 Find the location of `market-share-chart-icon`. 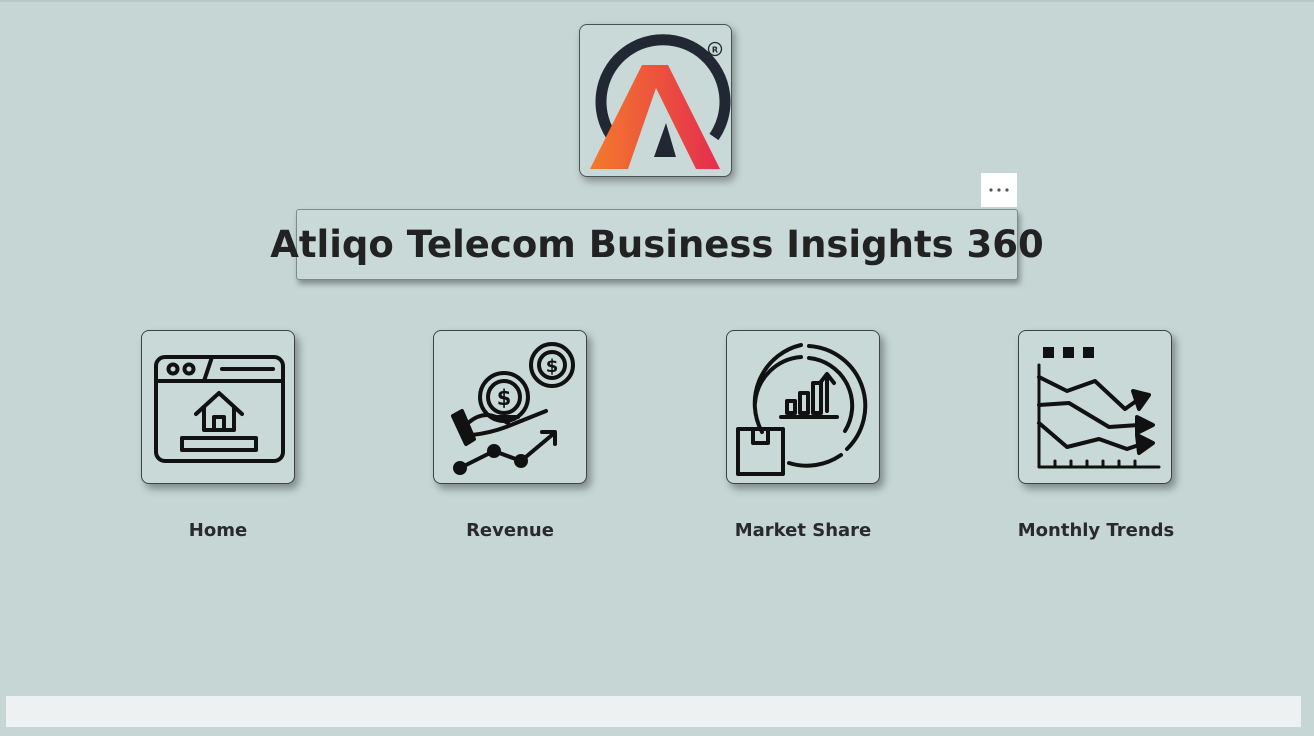

market-share-chart-icon is located at coordinates (802, 409).